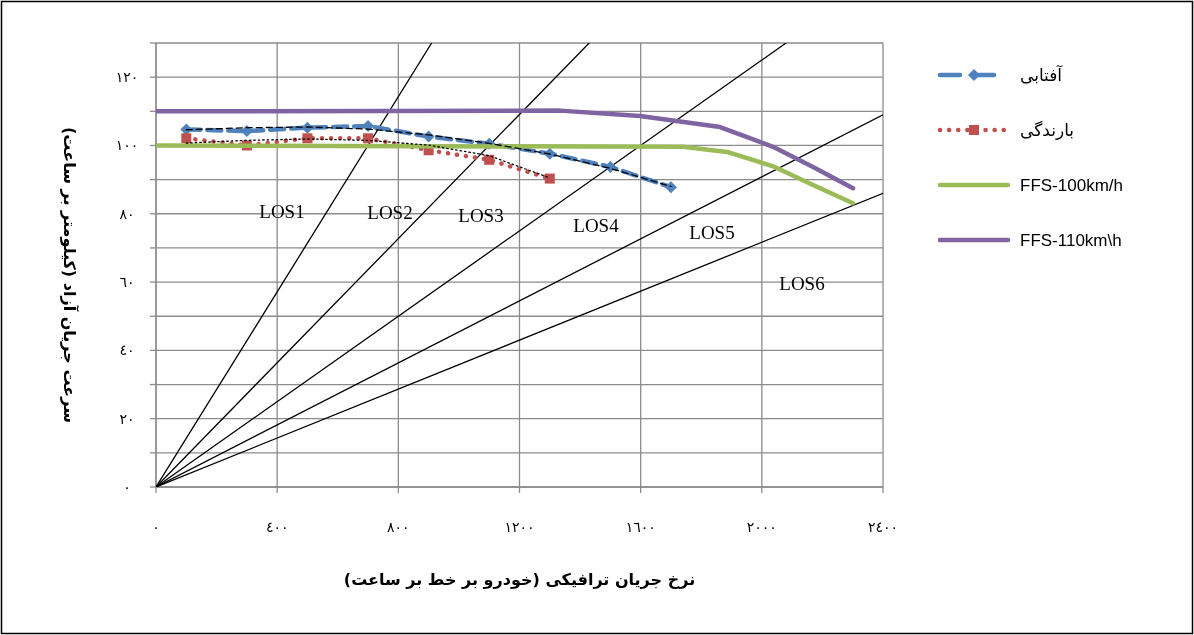 The height and width of the screenshot is (635, 1194). Describe the element at coordinates (519, 527) in the screenshot. I see `x-tick-label: ١٢٠٠` at that location.